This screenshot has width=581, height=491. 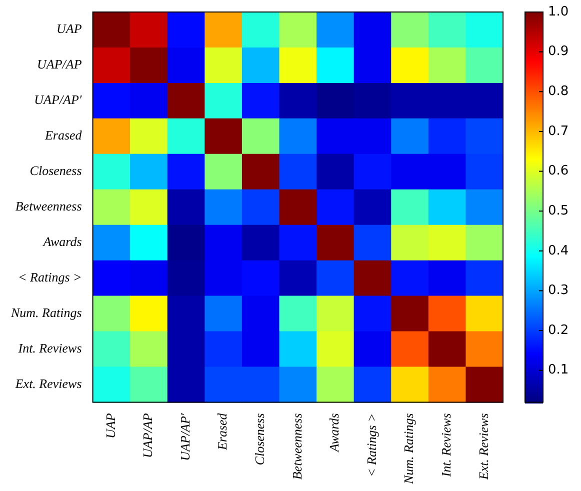 What do you see at coordinates (110, 425) in the screenshot?
I see `x-tick-label: UAP` at bounding box center [110, 425].